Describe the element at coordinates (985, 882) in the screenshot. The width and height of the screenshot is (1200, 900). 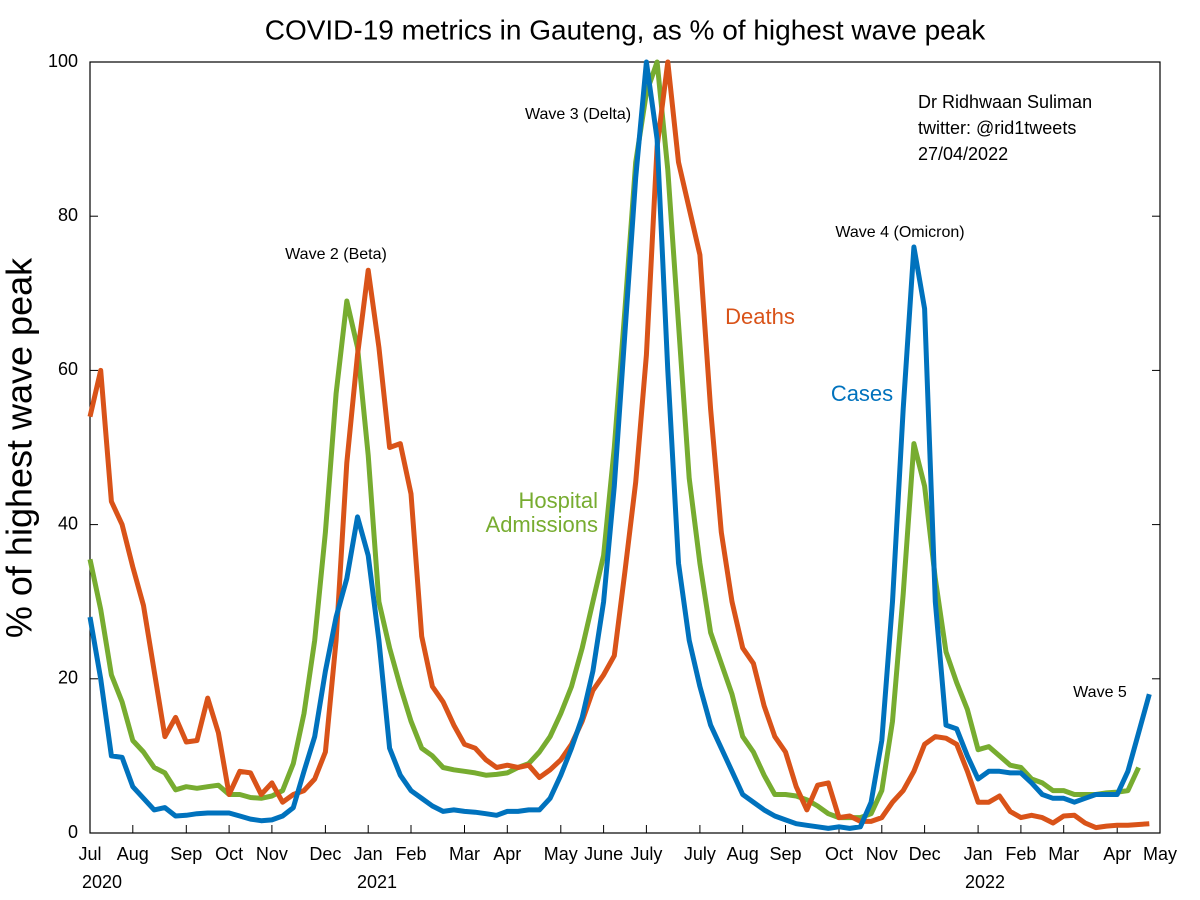
I see `year-label: 2022` at that location.